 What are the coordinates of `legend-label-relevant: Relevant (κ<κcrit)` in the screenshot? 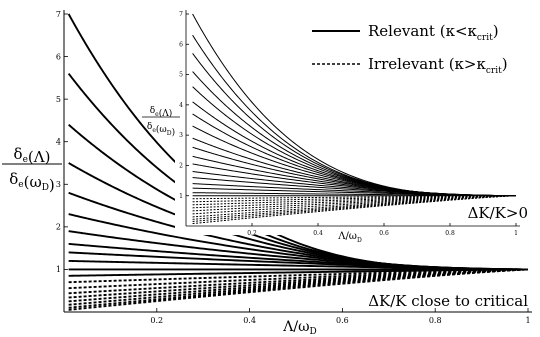 It's located at (433, 32).